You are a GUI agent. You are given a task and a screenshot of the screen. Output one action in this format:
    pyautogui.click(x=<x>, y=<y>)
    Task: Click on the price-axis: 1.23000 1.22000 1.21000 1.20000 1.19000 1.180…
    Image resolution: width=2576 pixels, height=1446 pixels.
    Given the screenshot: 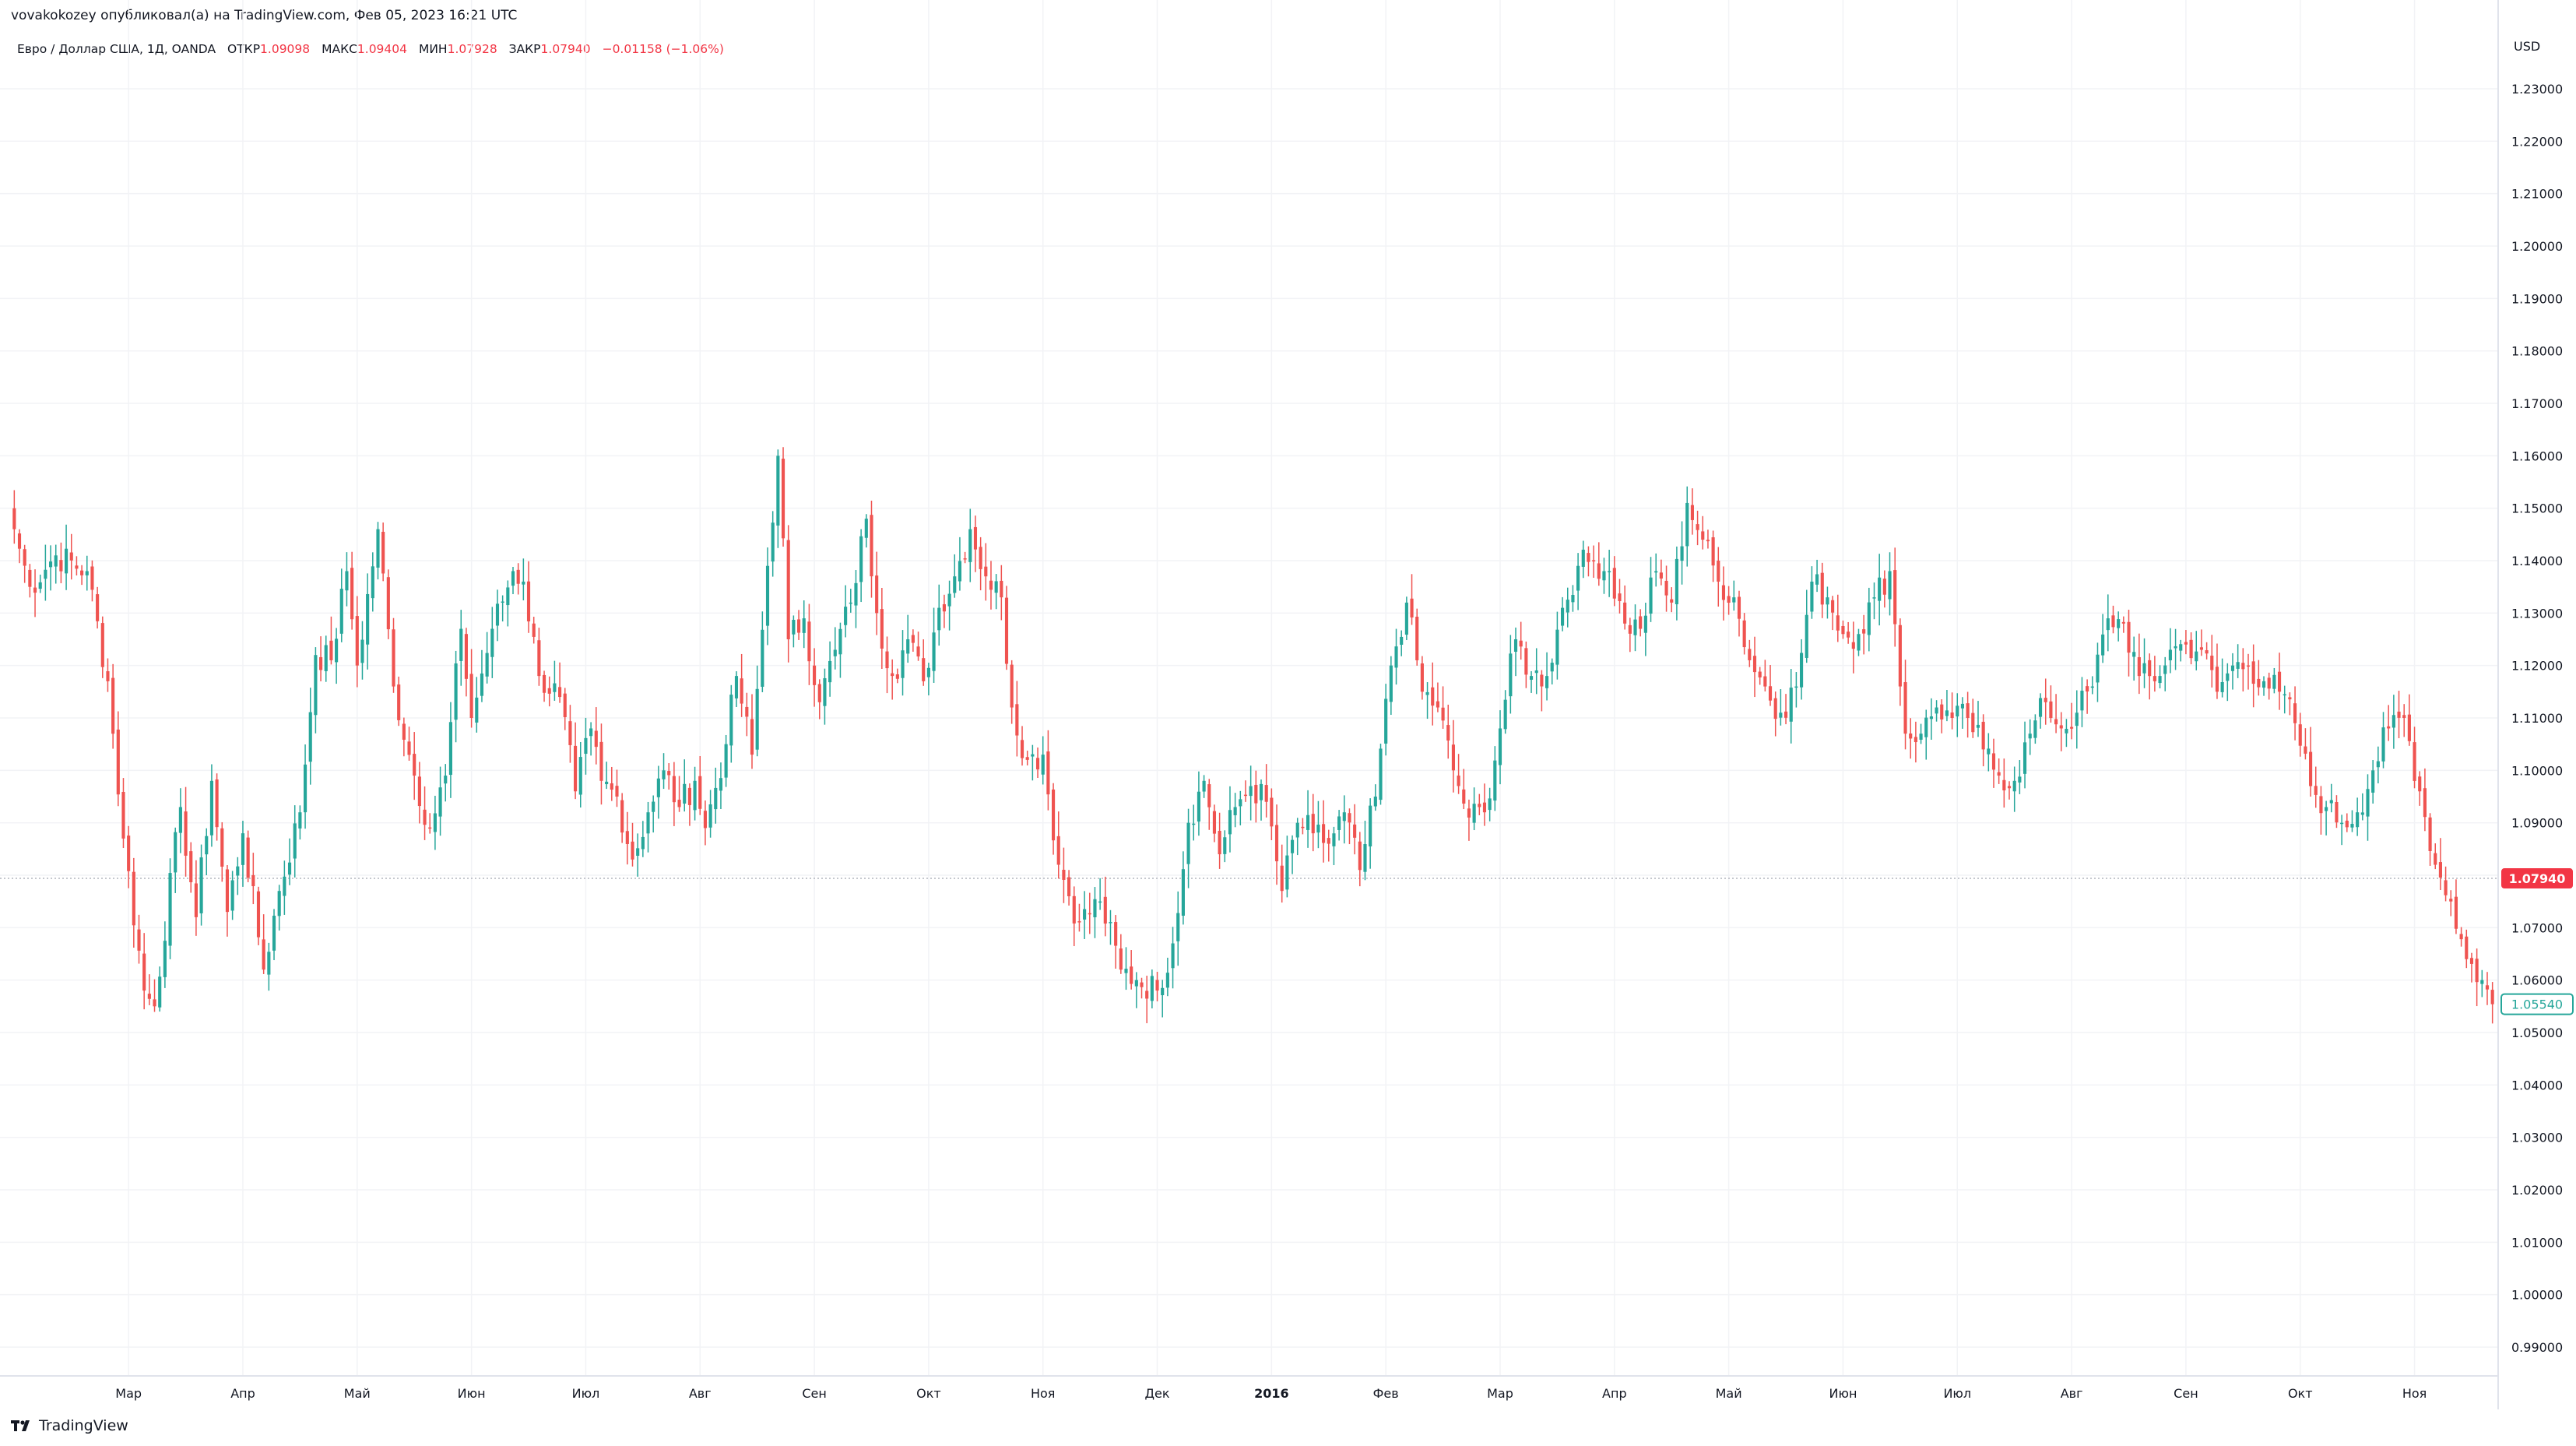 What is the action you would take?
    pyautogui.click(x=2537, y=718)
    